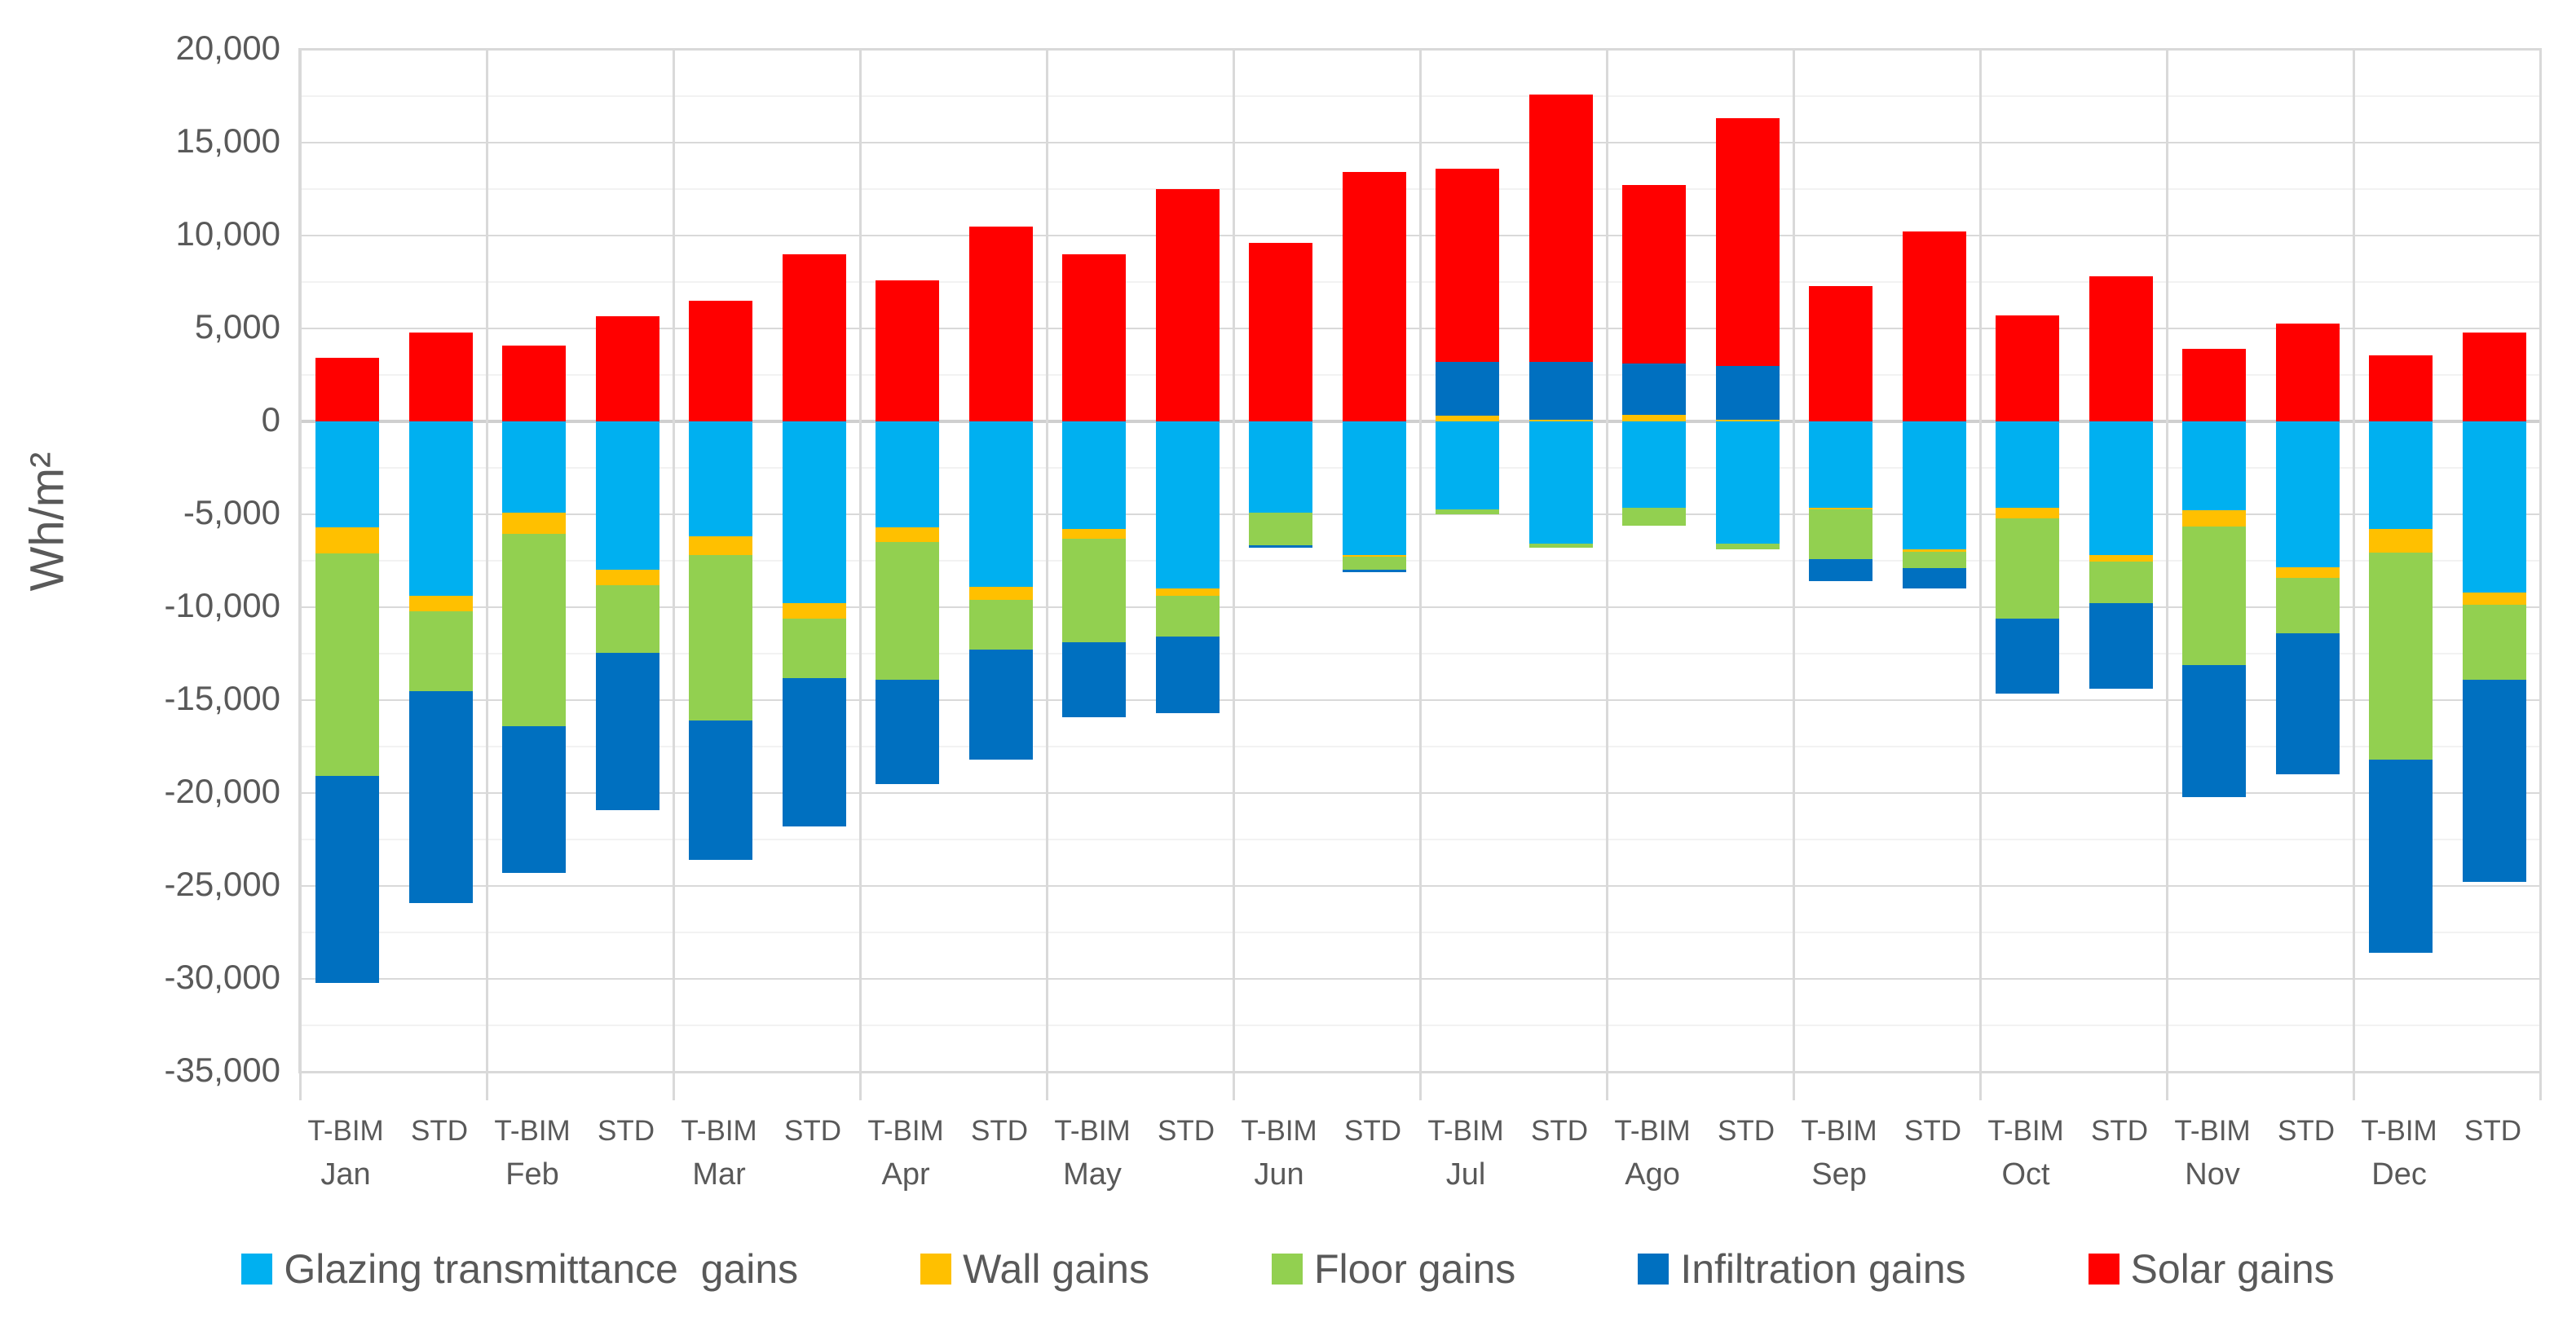 The height and width of the screenshot is (1322, 2576). What do you see at coordinates (1094, 534) in the screenshot?
I see `bar-segment-wall-may-t-bim` at bounding box center [1094, 534].